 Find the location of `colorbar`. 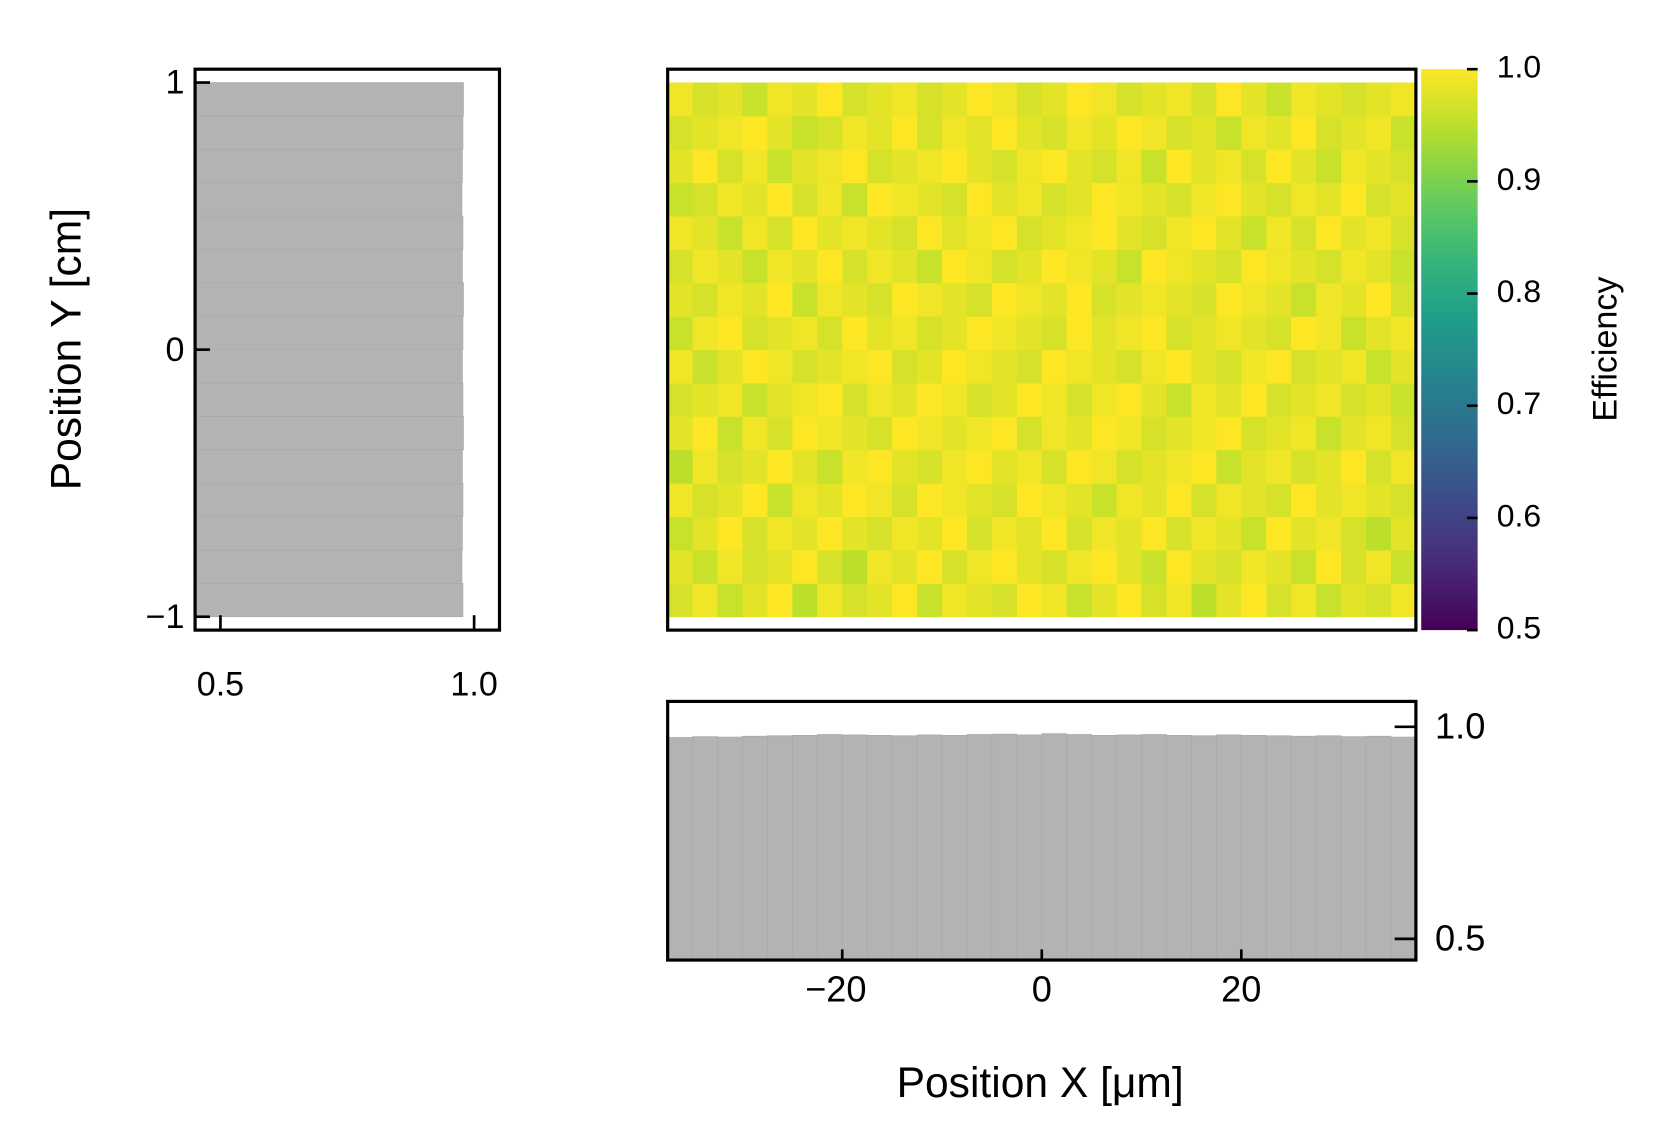

colorbar is located at coordinates (1449, 350).